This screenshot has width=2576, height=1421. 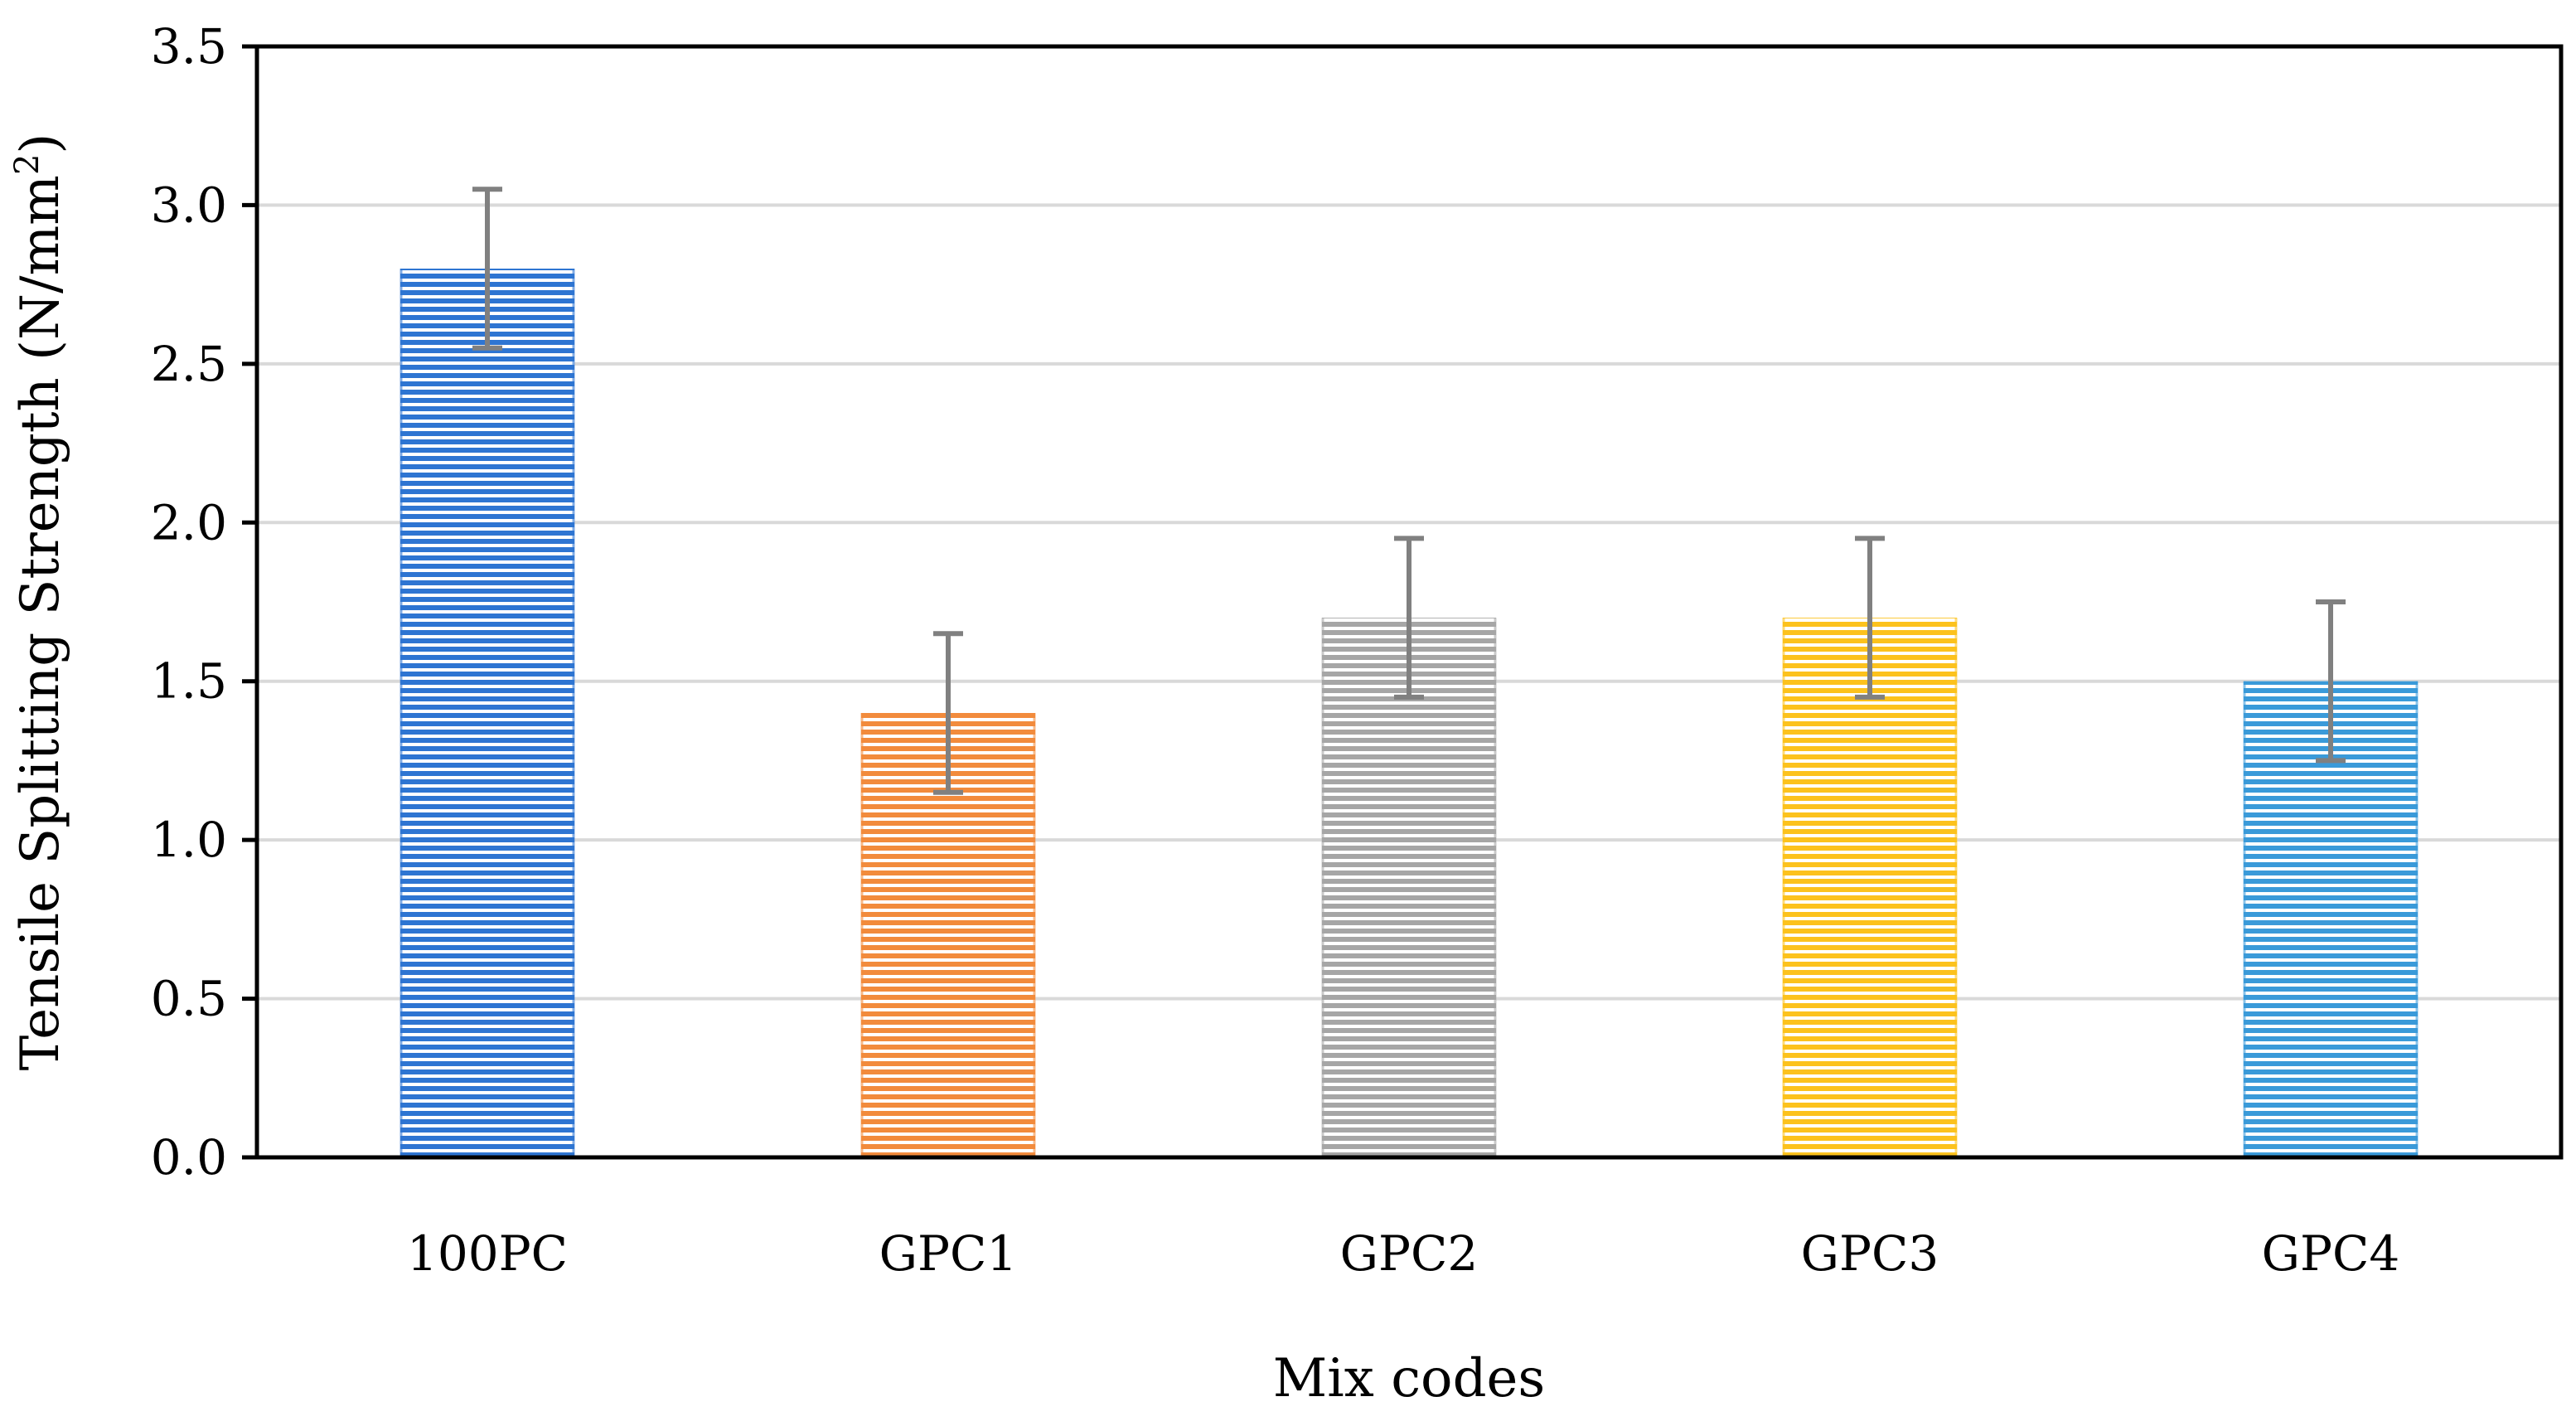 I want to click on y-tick-label-0.0: 0.0, so click(x=189, y=1157).